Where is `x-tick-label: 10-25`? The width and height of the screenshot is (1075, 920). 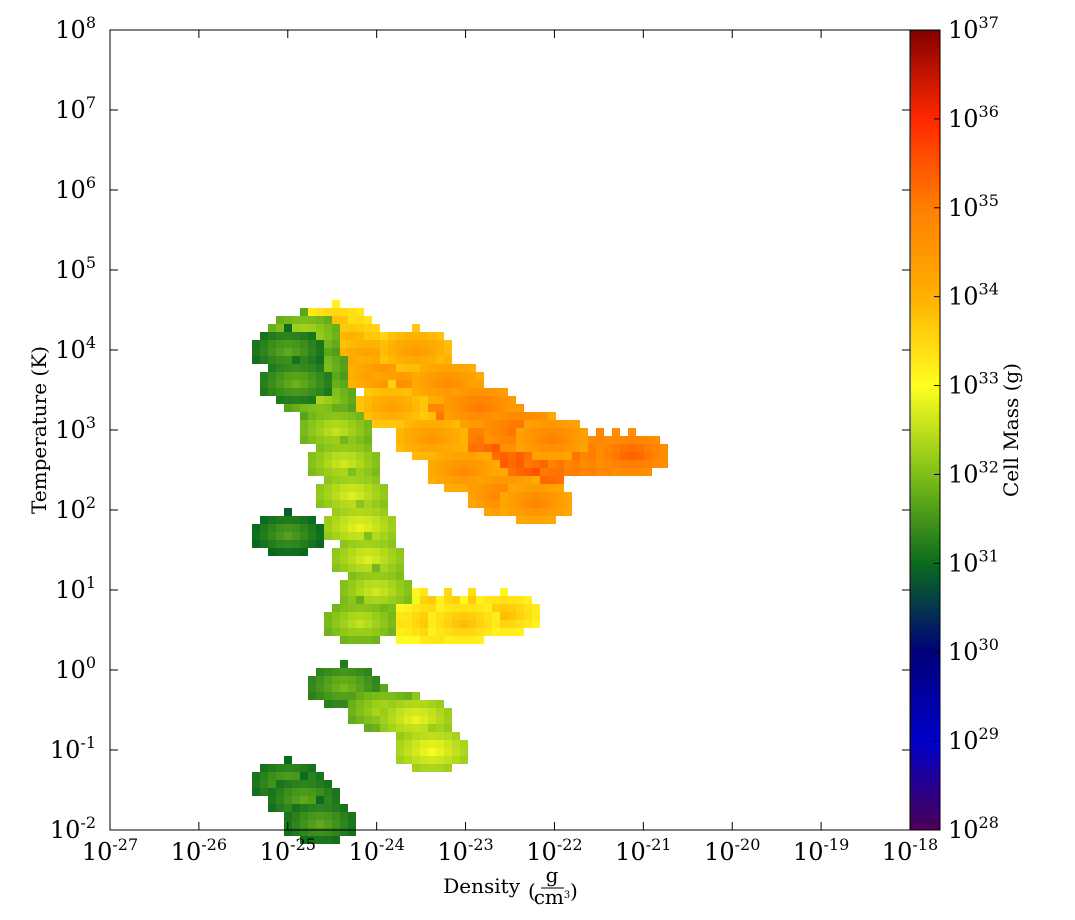 x-tick-label: 10-25 is located at coordinates (288, 850).